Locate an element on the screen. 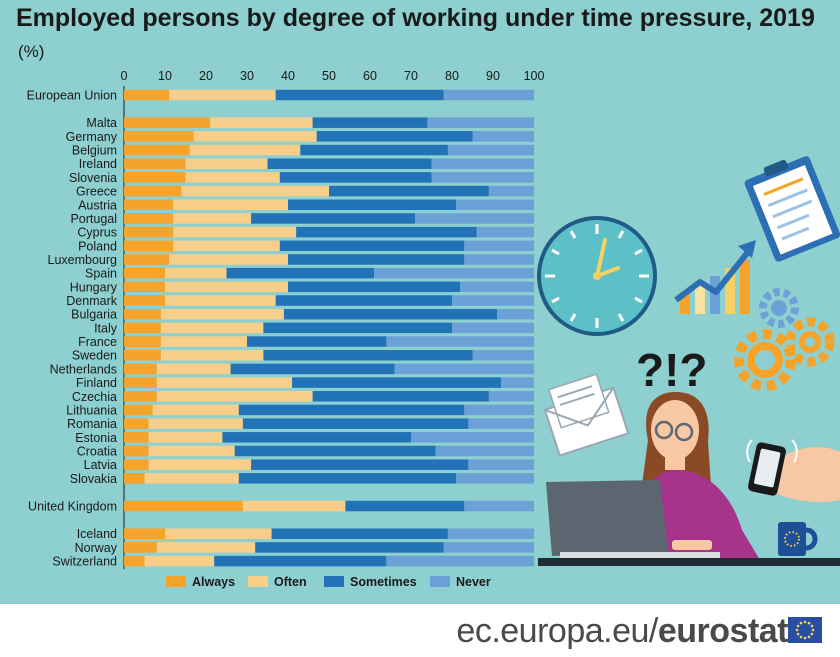 The height and width of the screenshot is (657, 840). laptop-icon is located at coordinates (633, 519).